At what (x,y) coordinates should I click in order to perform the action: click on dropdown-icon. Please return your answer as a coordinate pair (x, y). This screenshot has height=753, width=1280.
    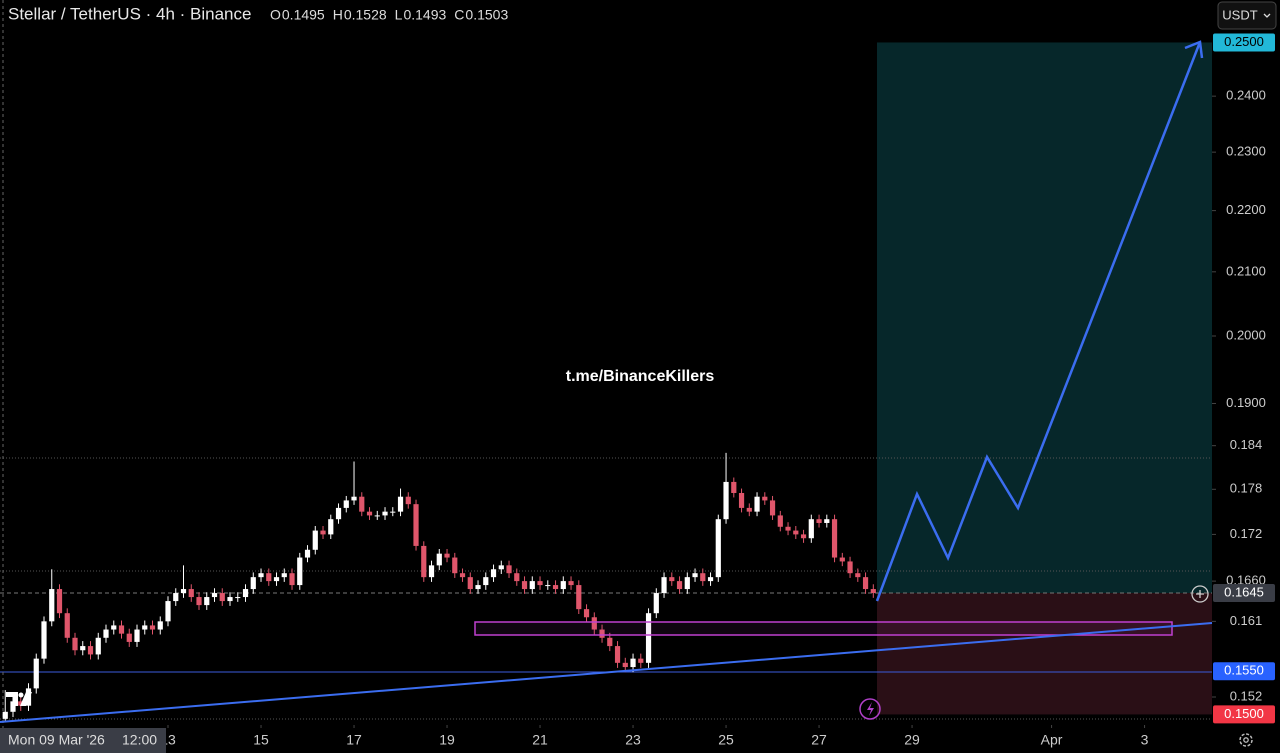
    Looking at the image, I should click on (1267, 15).